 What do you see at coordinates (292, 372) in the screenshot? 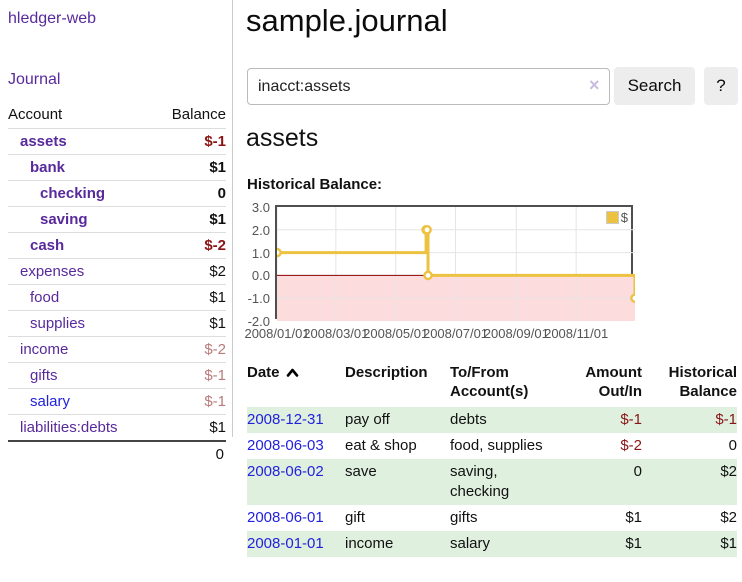
I see `sort-ascending-icon` at bounding box center [292, 372].